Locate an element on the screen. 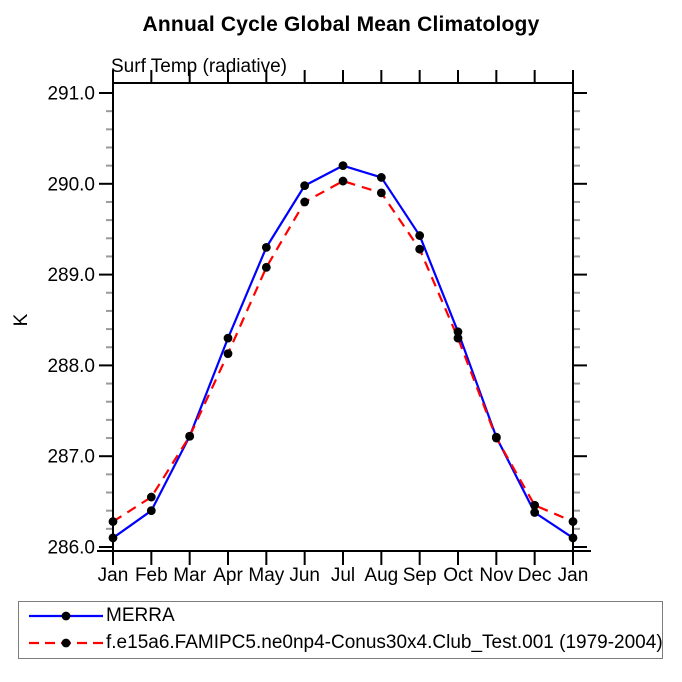  x-tick-label: Dec is located at coordinates (535, 575).